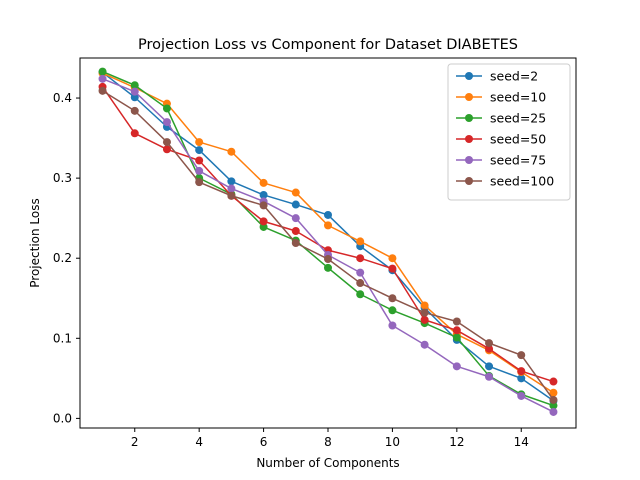 This screenshot has height=480, width=640. What do you see at coordinates (264, 442) in the screenshot?
I see `x-tick-label: 6` at bounding box center [264, 442].